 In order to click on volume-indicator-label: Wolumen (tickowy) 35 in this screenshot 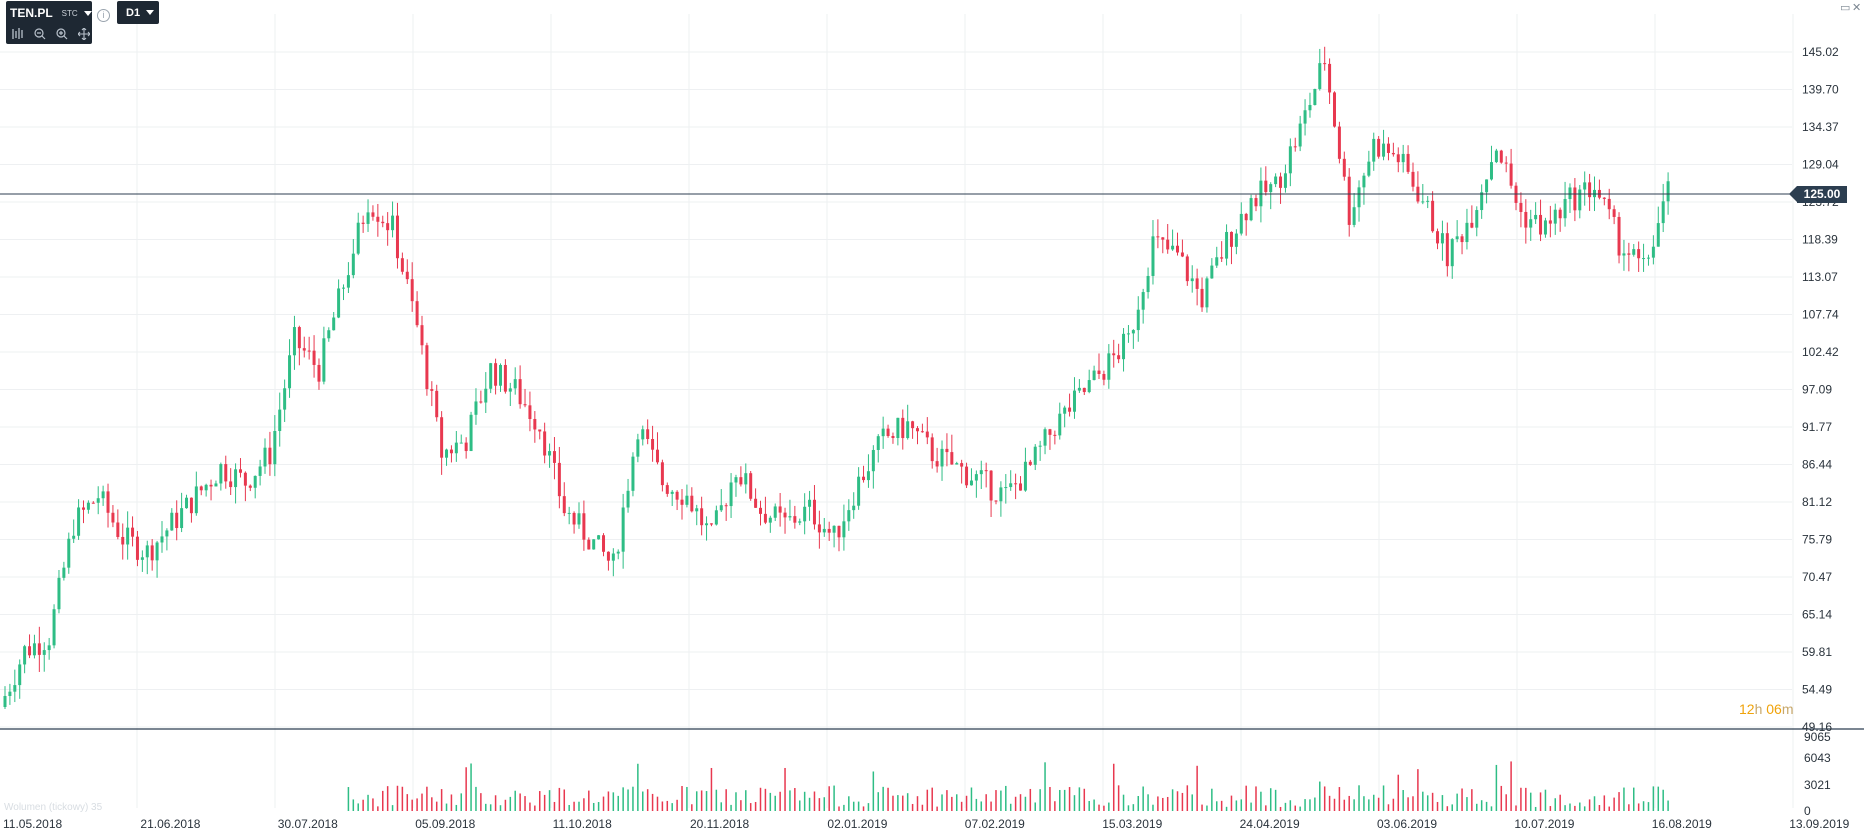, I will do `click(53, 807)`.